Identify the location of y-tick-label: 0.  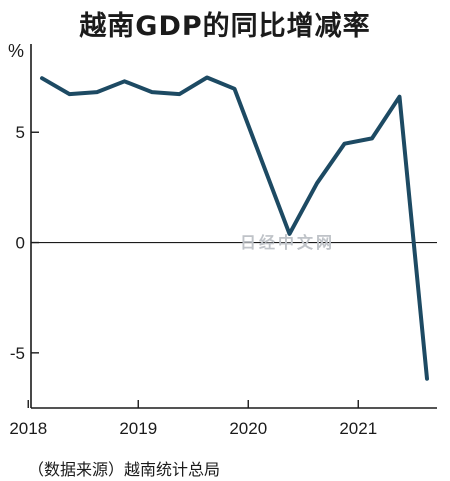
(20, 243).